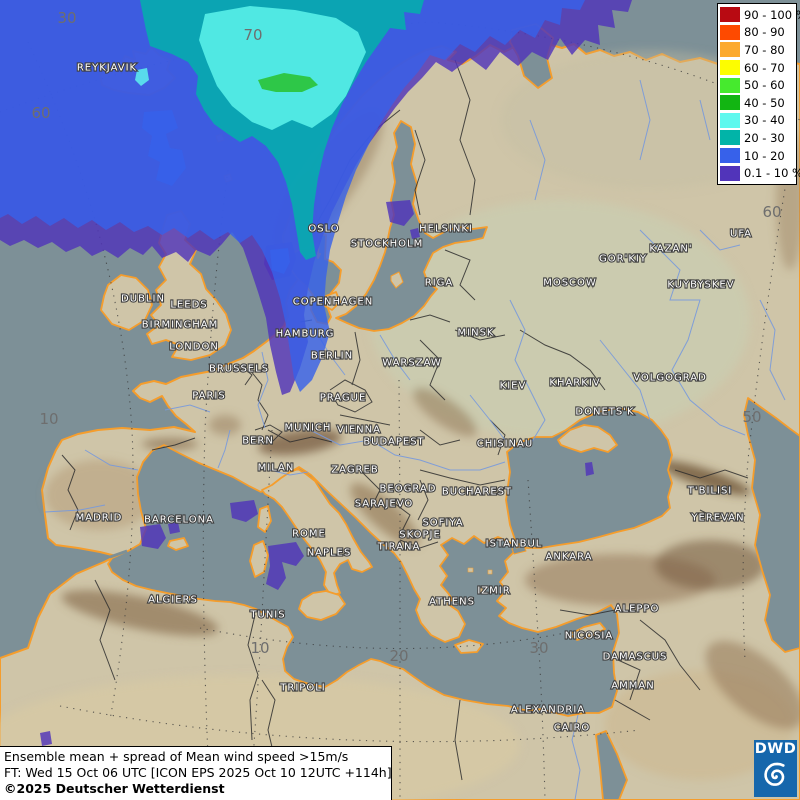  I want to click on legend-label: 0.1 - 10 %, so click(772, 173).